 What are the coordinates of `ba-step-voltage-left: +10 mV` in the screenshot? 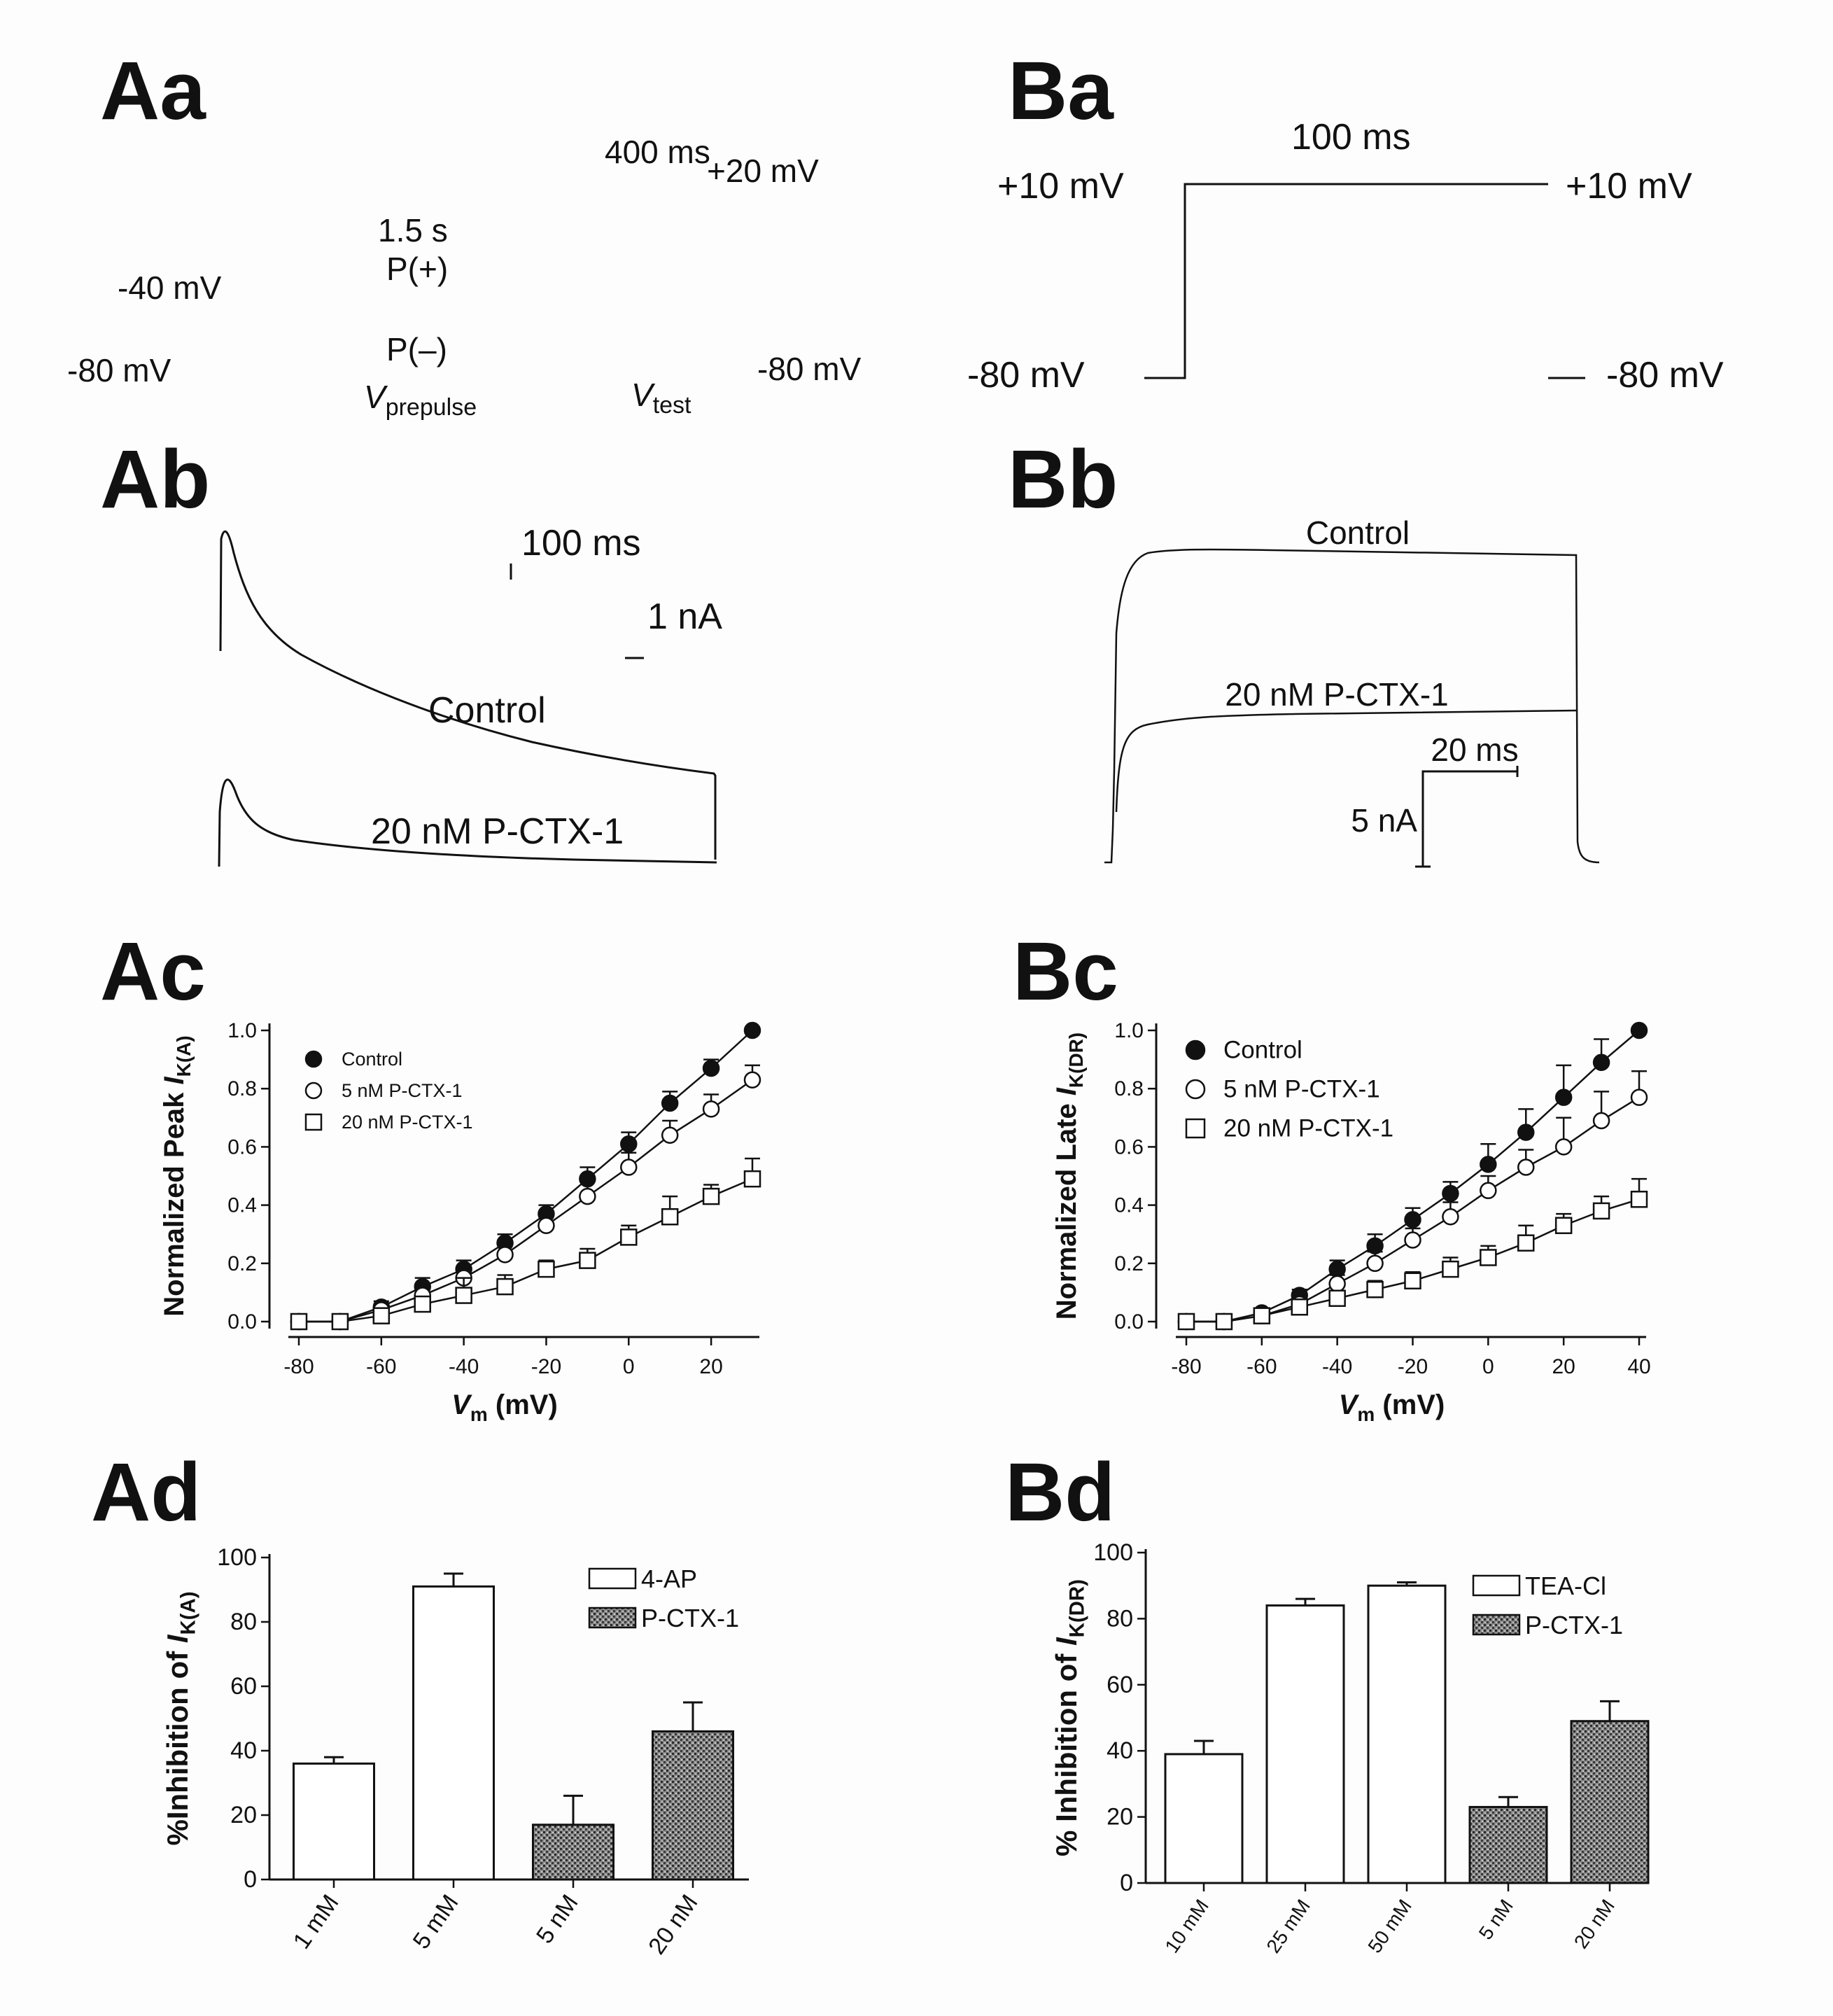 It's located at (1060, 186).